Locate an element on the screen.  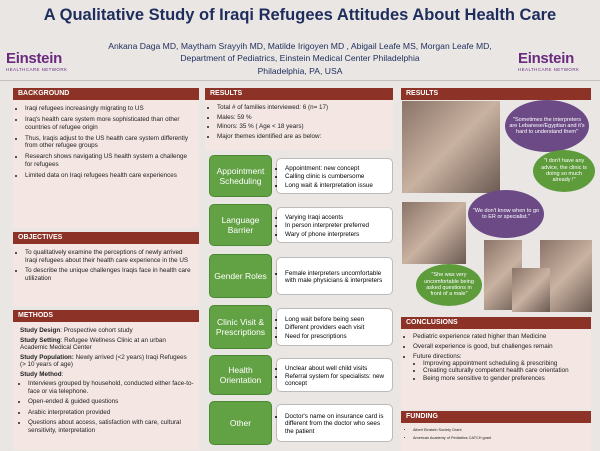
field-label: Study Setting is located at coordinates (40, 340).